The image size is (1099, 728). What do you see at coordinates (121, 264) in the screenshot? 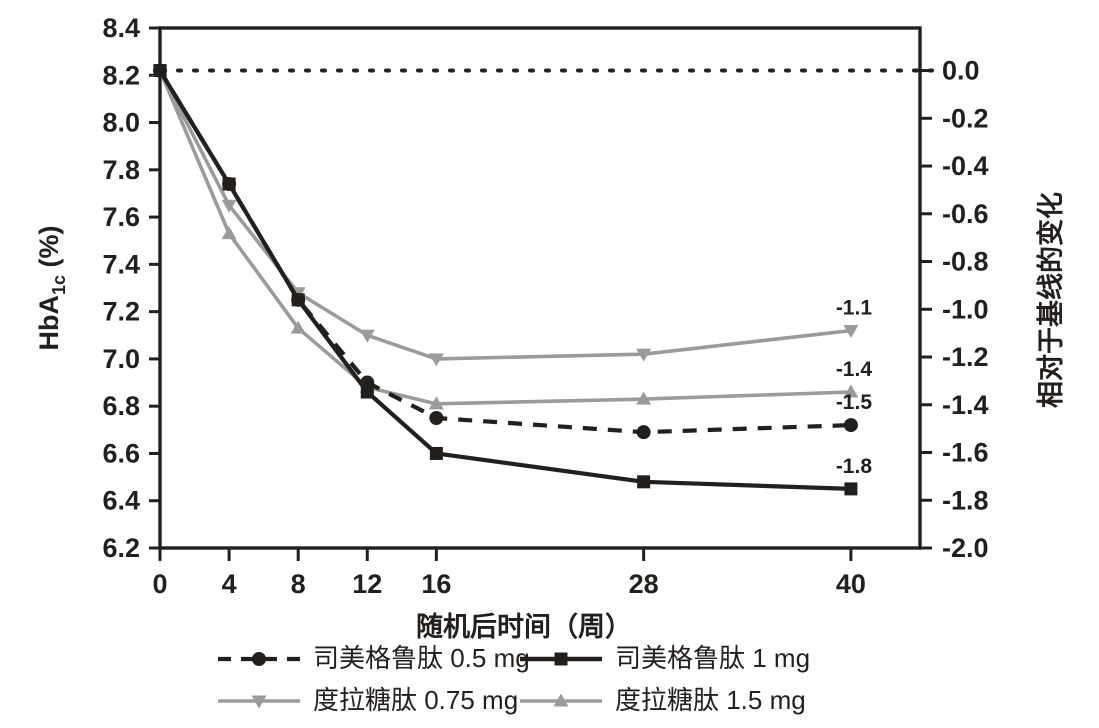
I see `left-tick-label: 7.4` at bounding box center [121, 264].